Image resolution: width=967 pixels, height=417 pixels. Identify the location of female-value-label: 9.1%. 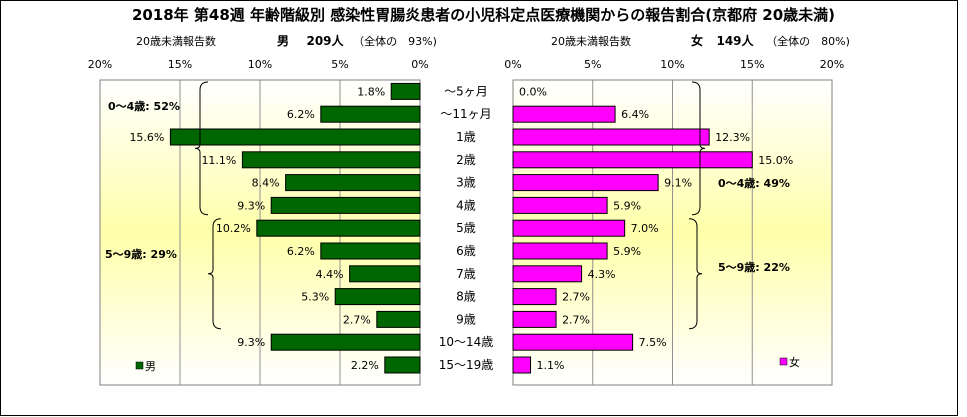
(678, 183).